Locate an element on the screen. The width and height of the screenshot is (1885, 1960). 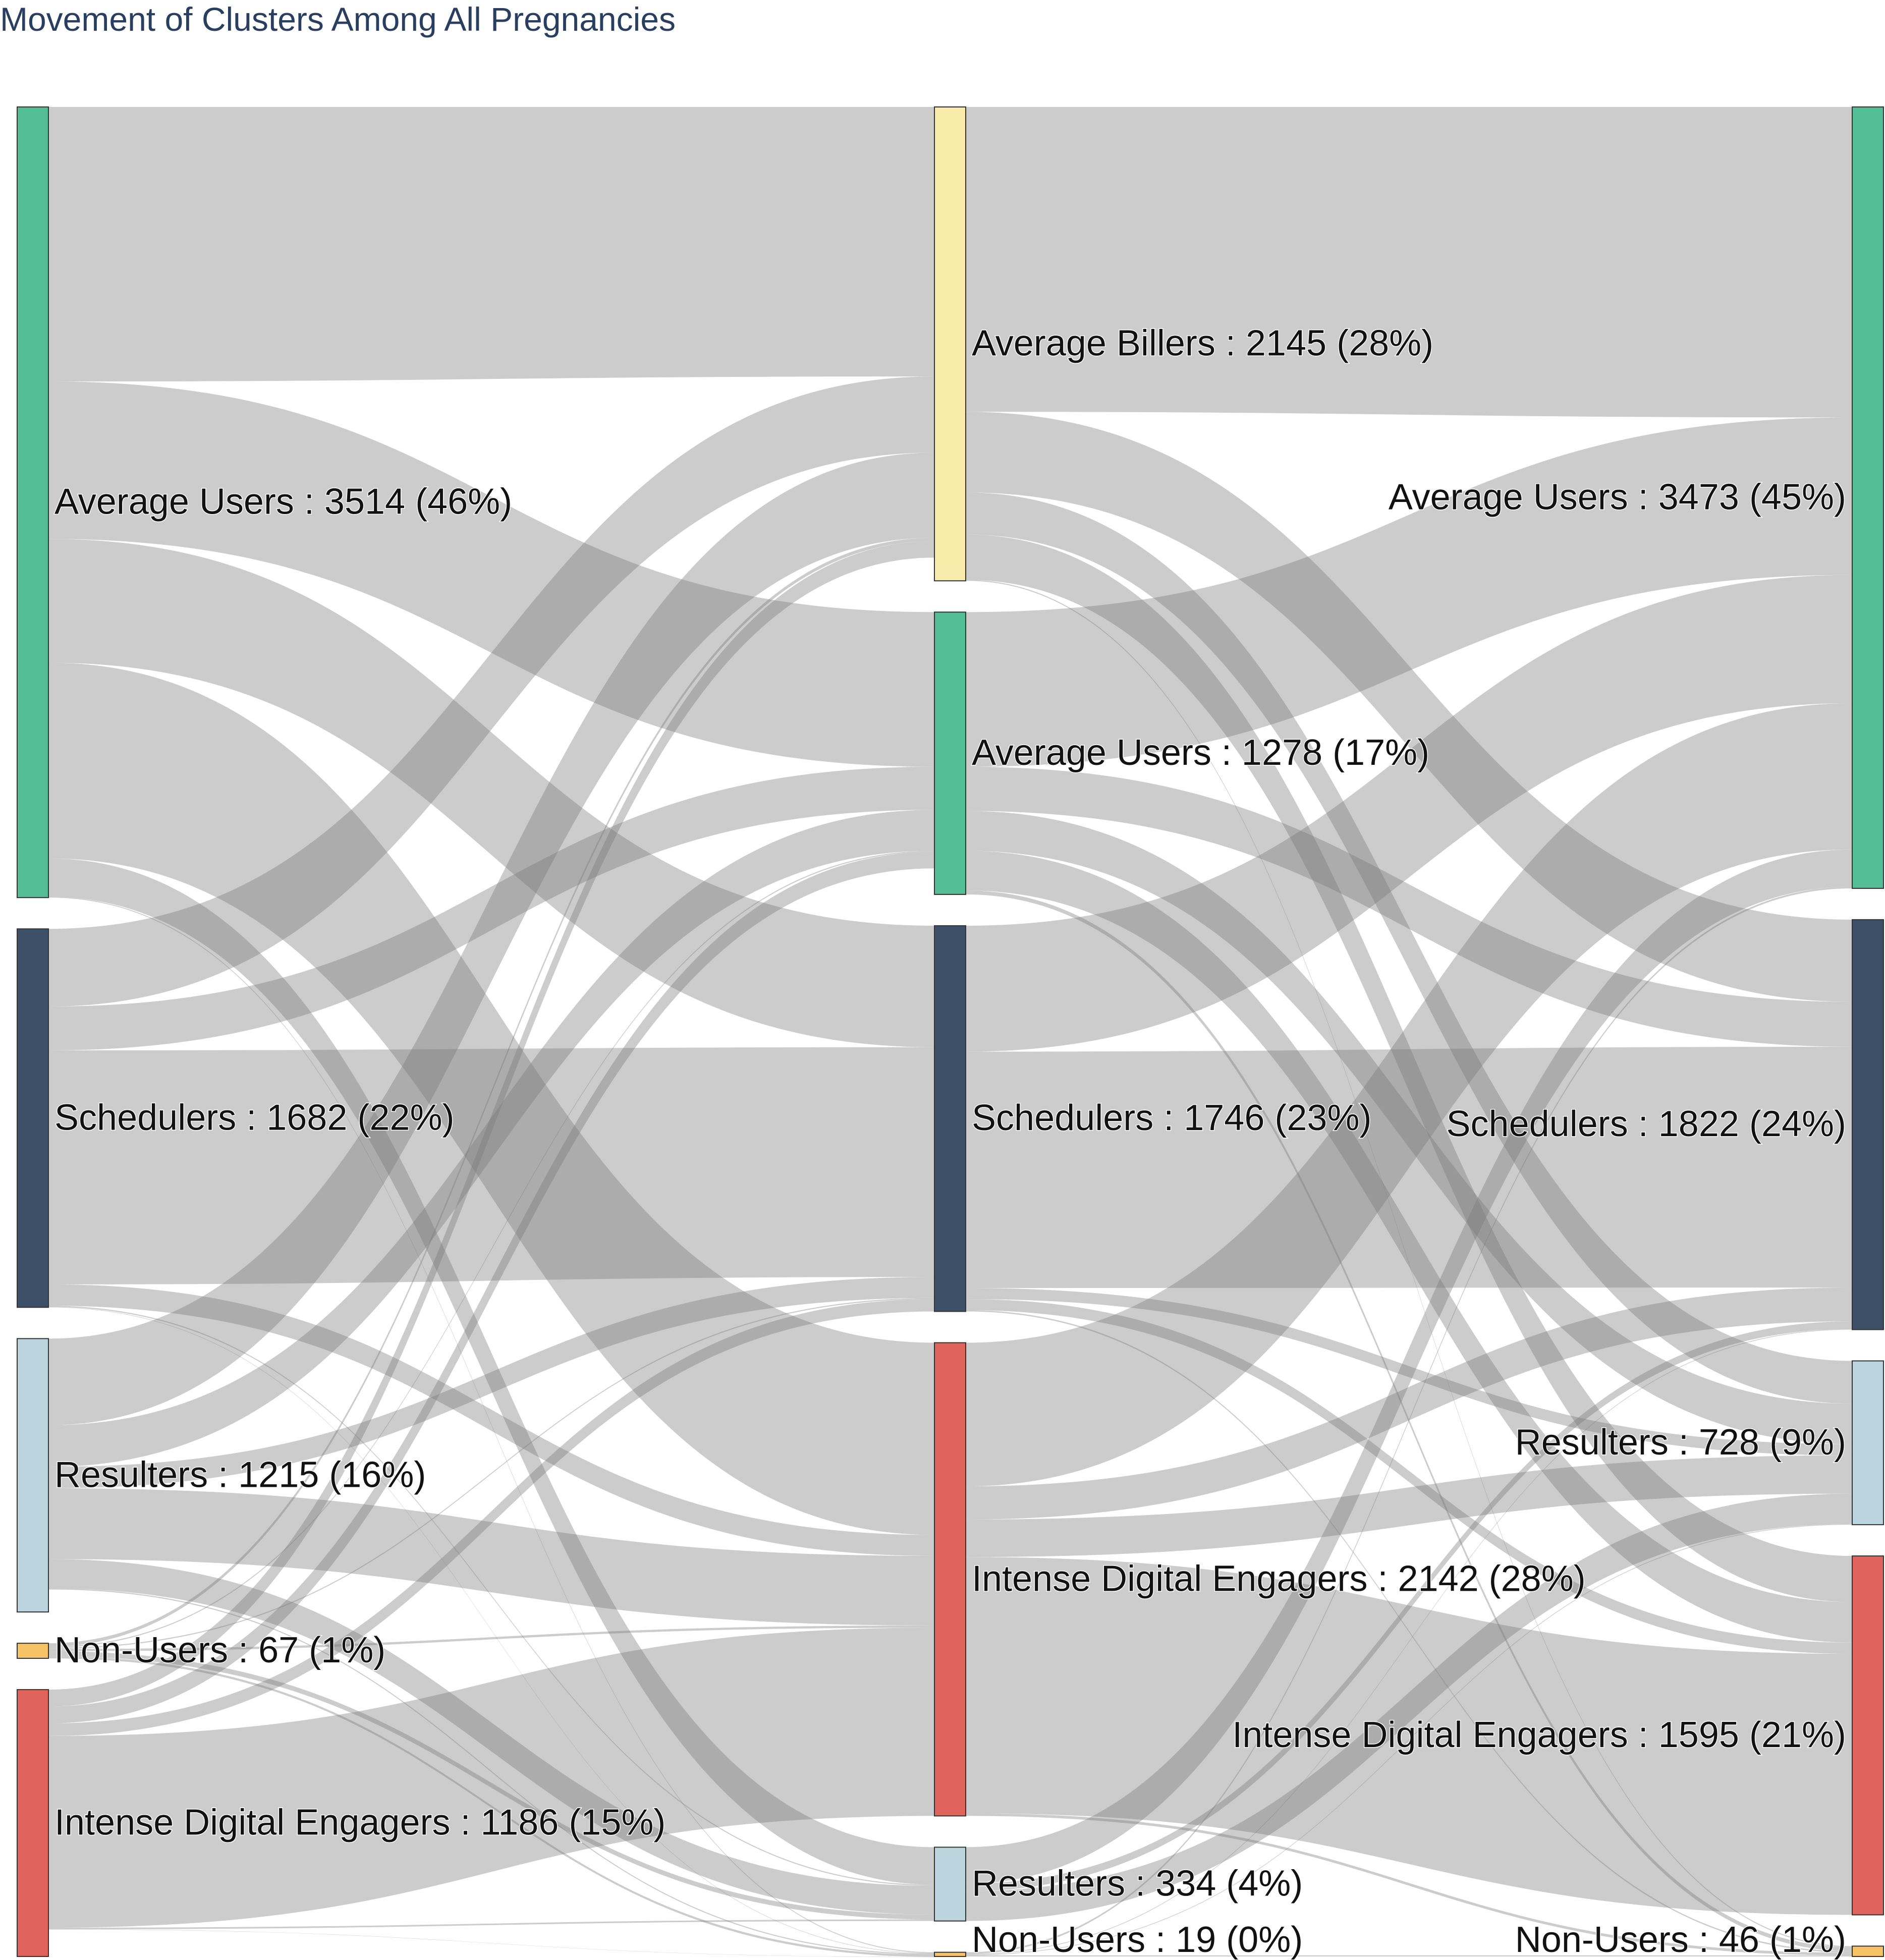
node-I1 is located at coordinates (950, 1579).